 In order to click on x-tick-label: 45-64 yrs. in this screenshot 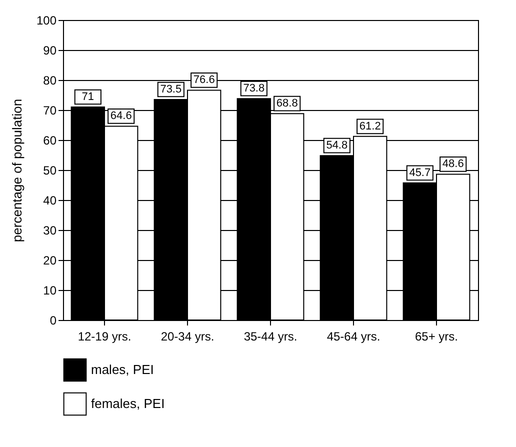, I will do `click(353, 337)`.